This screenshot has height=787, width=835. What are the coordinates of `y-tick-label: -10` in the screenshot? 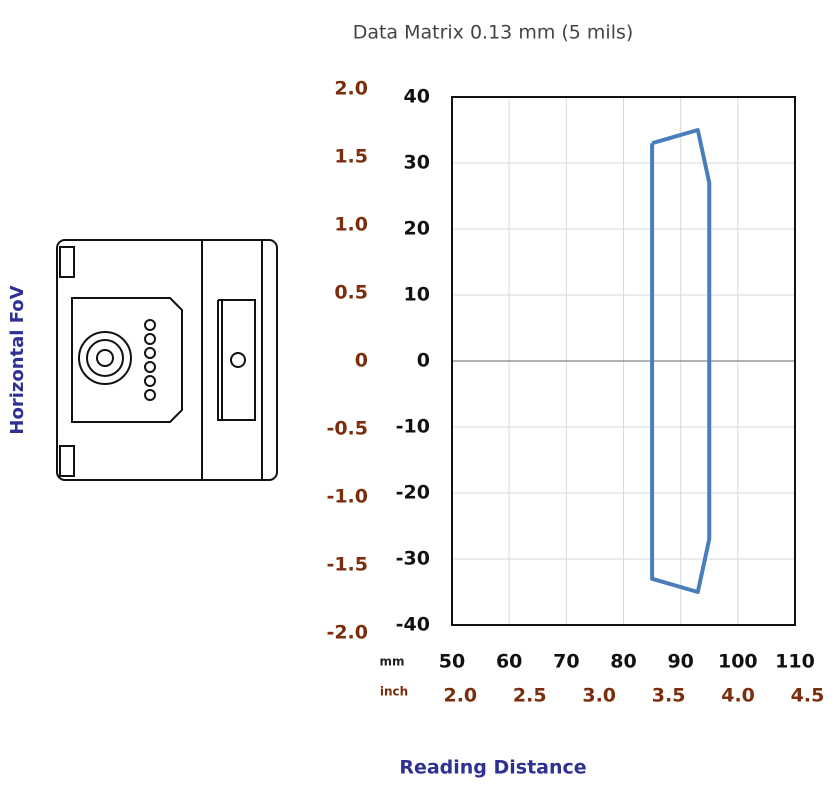 It's located at (413, 427).